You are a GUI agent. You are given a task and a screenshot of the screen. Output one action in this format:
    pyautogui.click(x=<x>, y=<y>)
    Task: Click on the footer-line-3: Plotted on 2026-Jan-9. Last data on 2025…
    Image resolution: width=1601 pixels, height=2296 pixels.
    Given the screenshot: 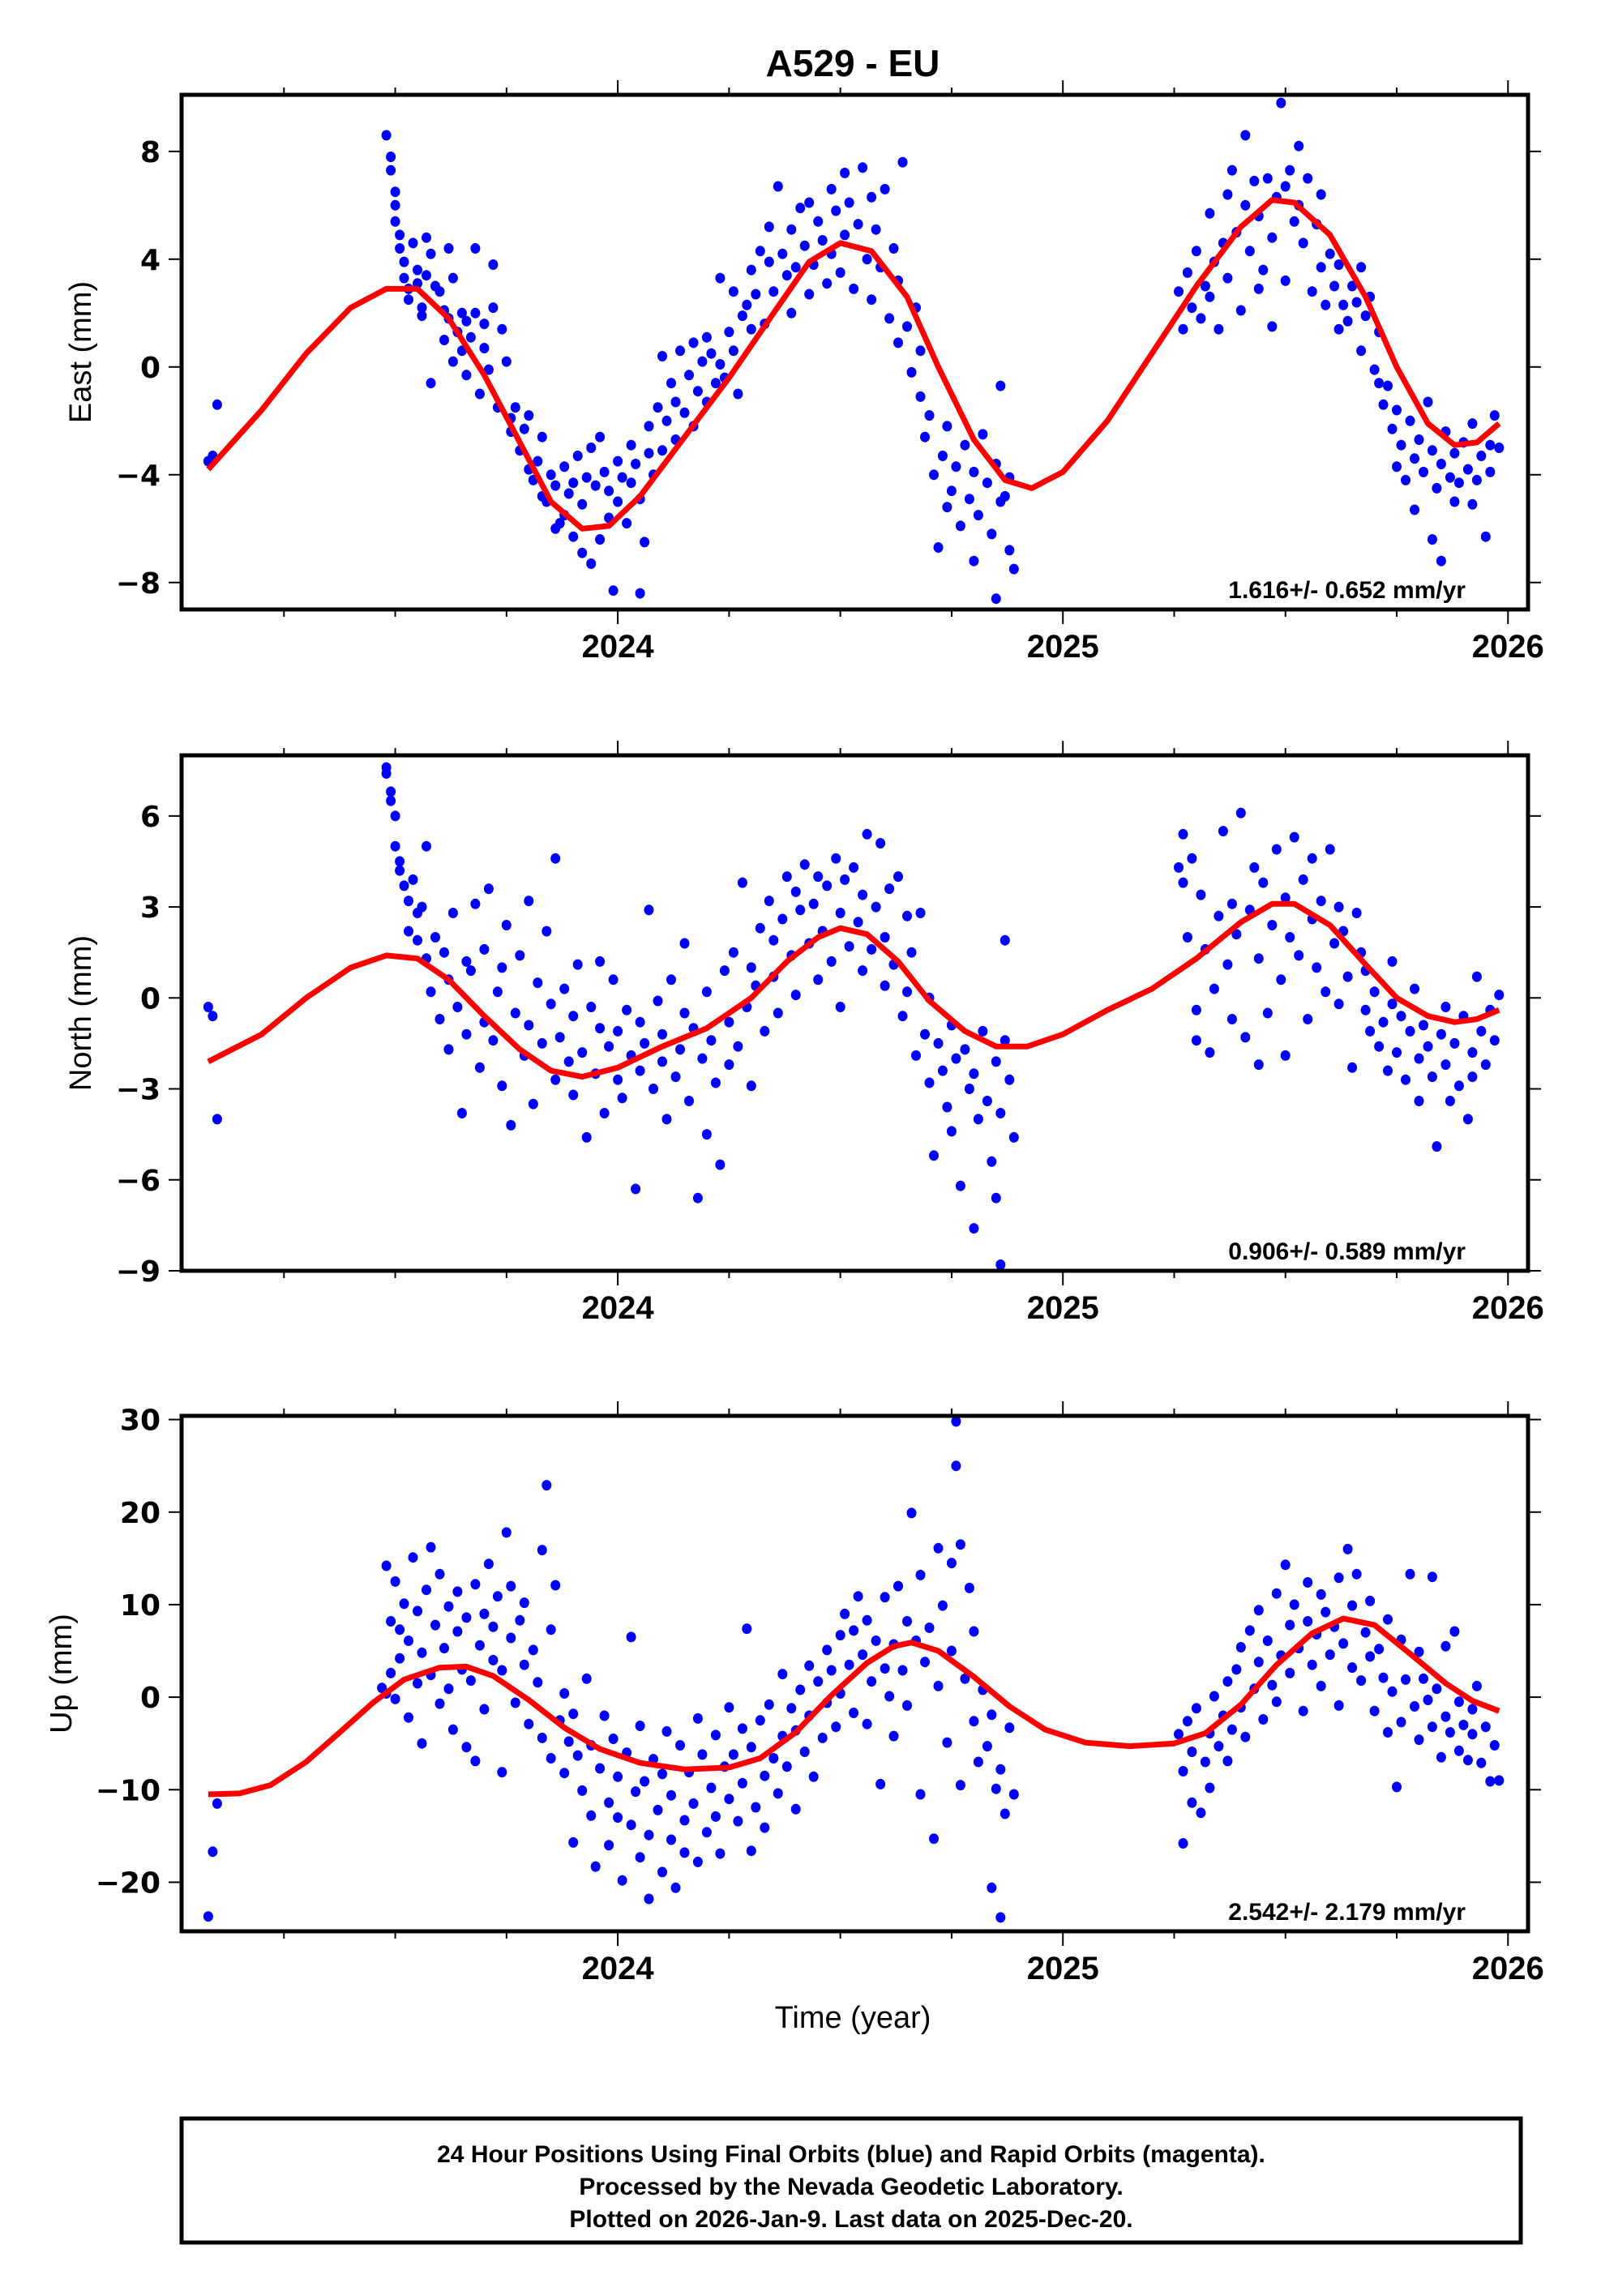 What is the action you would take?
    pyautogui.click(x=850, y=2219)
    